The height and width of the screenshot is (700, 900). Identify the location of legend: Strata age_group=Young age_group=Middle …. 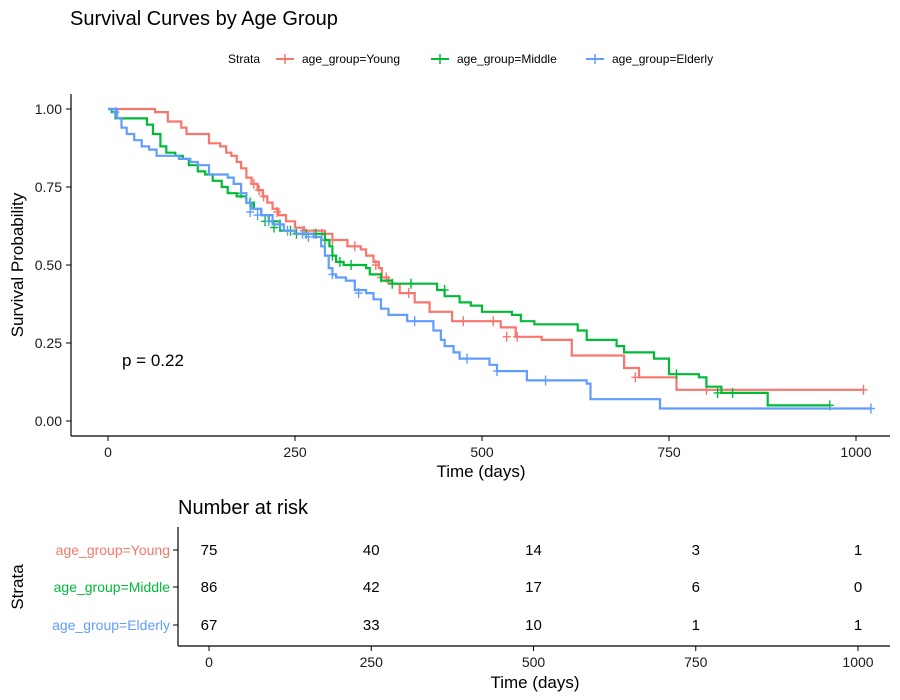
(470, 59).